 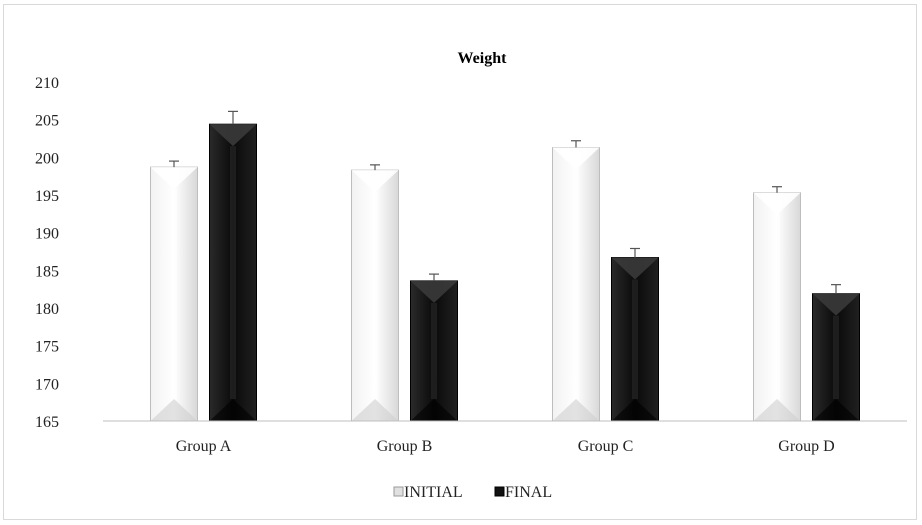 I want to click on legend-label-final: FINAL, so click(x=528, y=492).